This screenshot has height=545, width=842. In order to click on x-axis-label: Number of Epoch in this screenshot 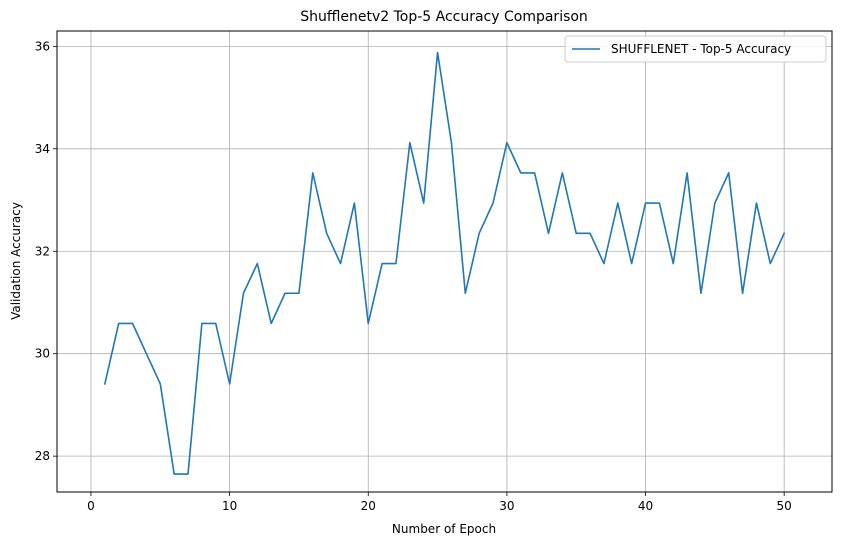, I will do `click(444, 529)`.